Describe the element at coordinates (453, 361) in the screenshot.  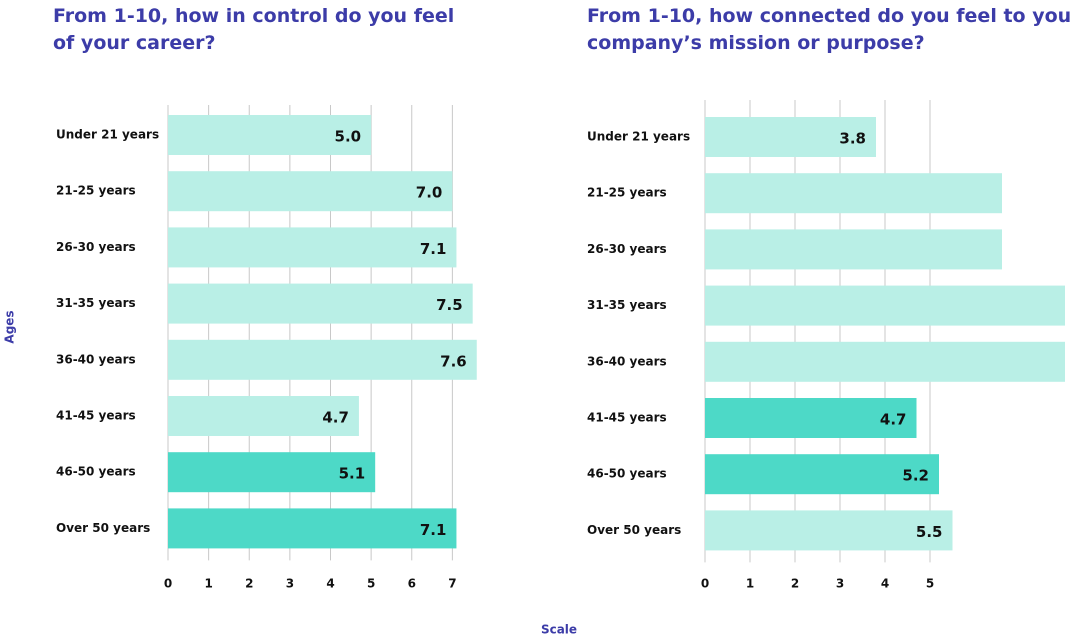
I see `value-label: 7.6` at that location.